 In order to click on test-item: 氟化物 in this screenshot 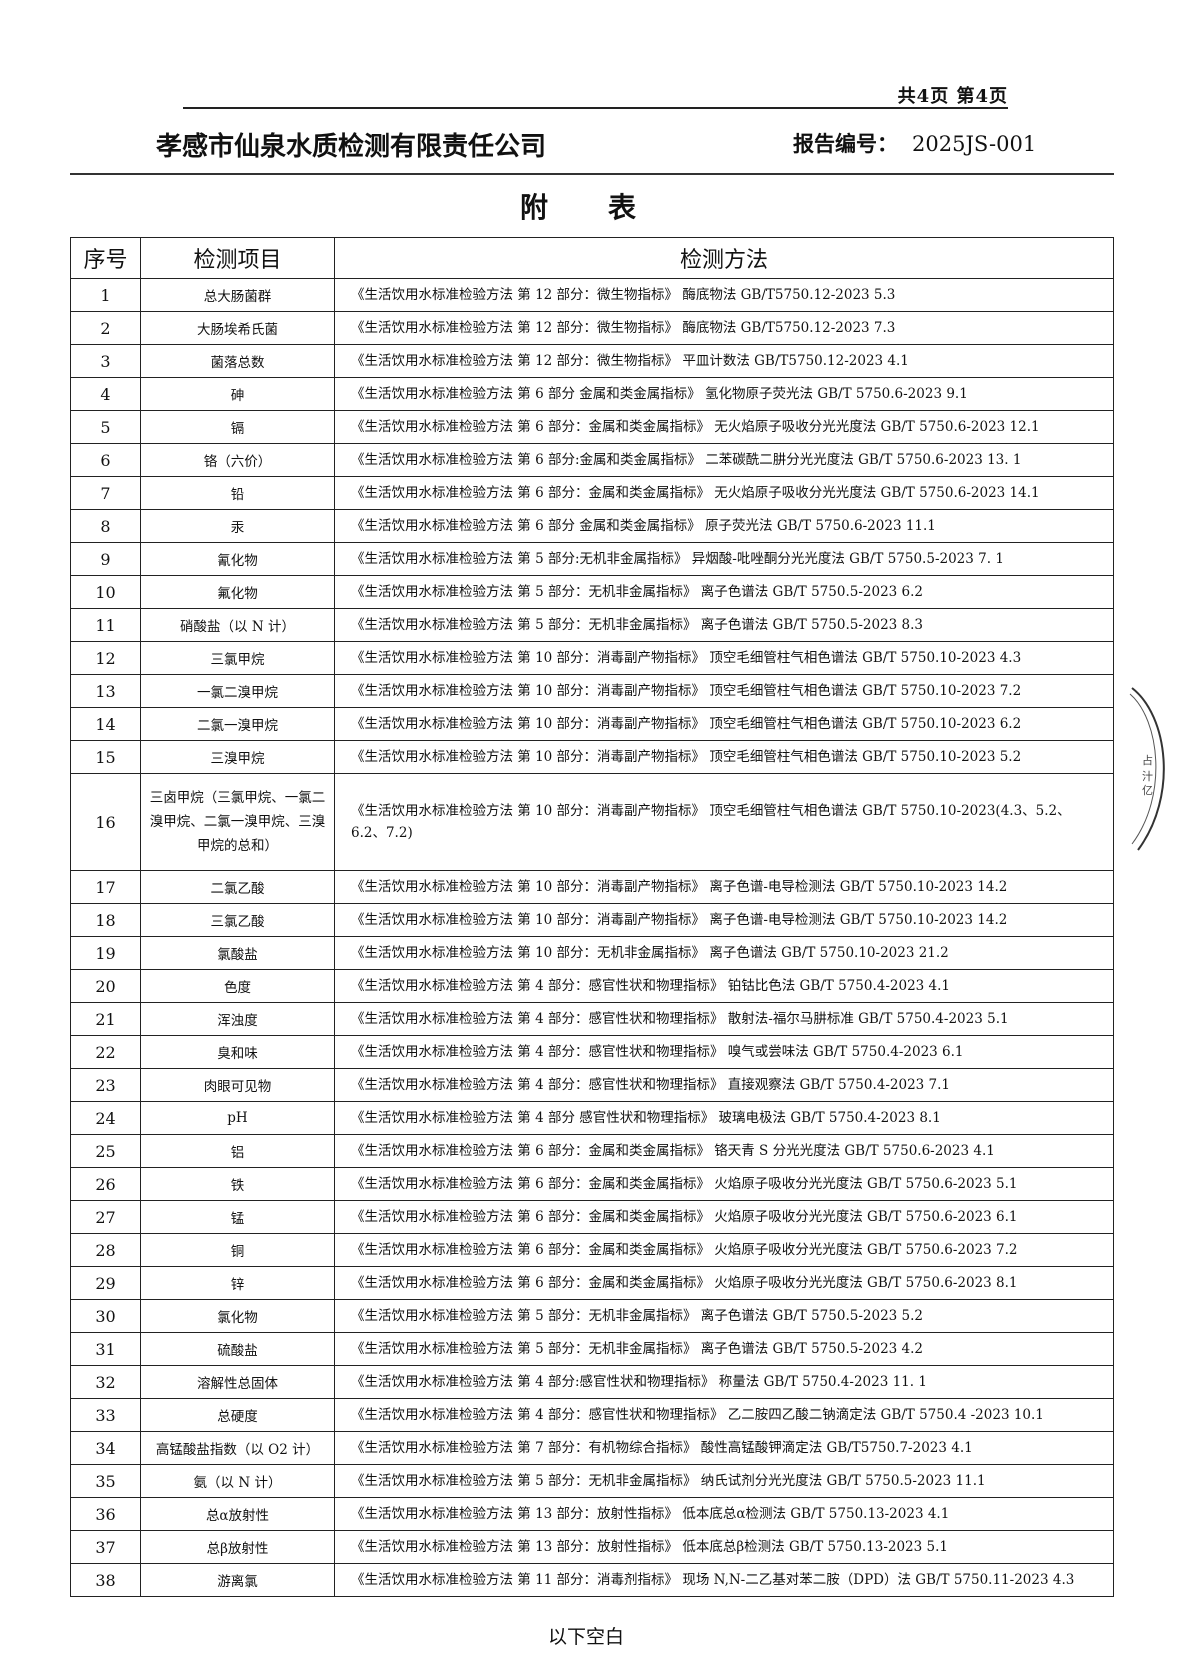, I will do `click(237, 592)`.